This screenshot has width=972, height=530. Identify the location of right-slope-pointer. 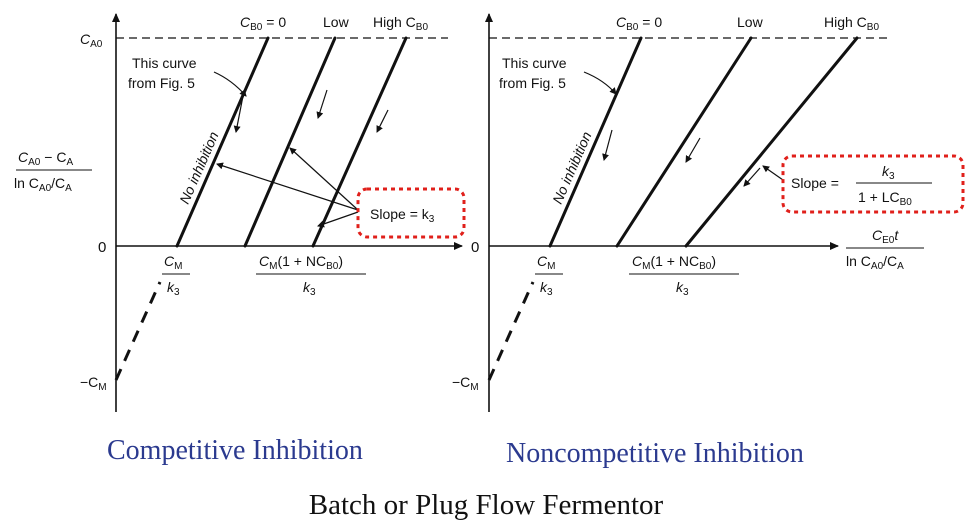
(773, 173).